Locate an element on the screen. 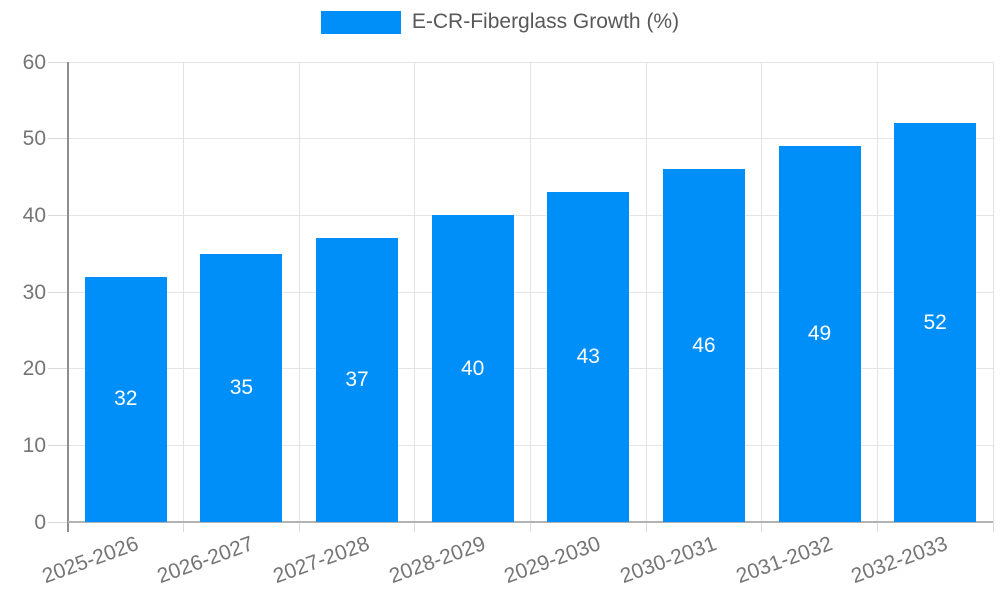 The image size is (1000, 600). bar-value-label: 49 is located at coordinates (819, 334).